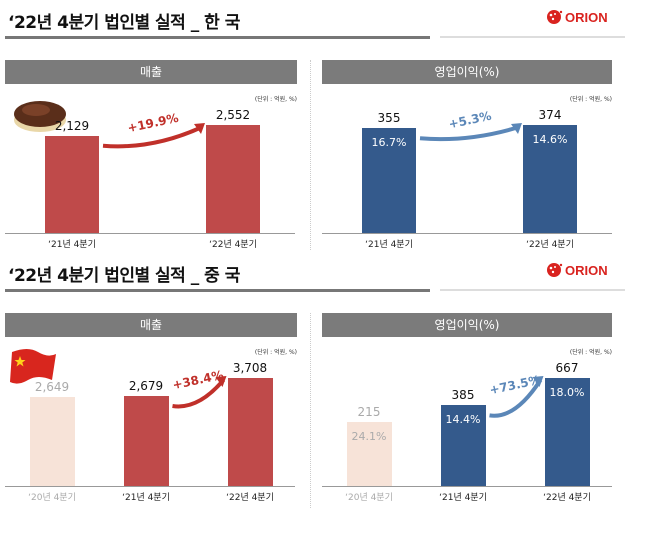  I want to click on value-label: 667, so click(567, 368).